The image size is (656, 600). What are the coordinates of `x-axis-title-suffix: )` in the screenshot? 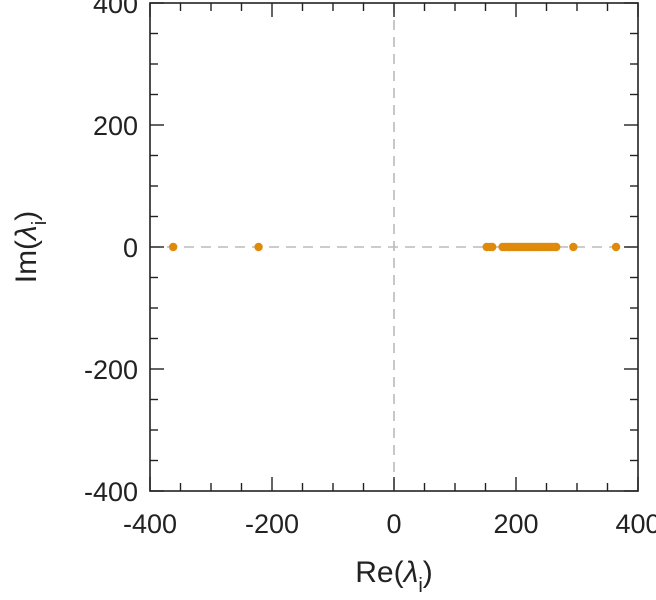 It's located at (428, 572).